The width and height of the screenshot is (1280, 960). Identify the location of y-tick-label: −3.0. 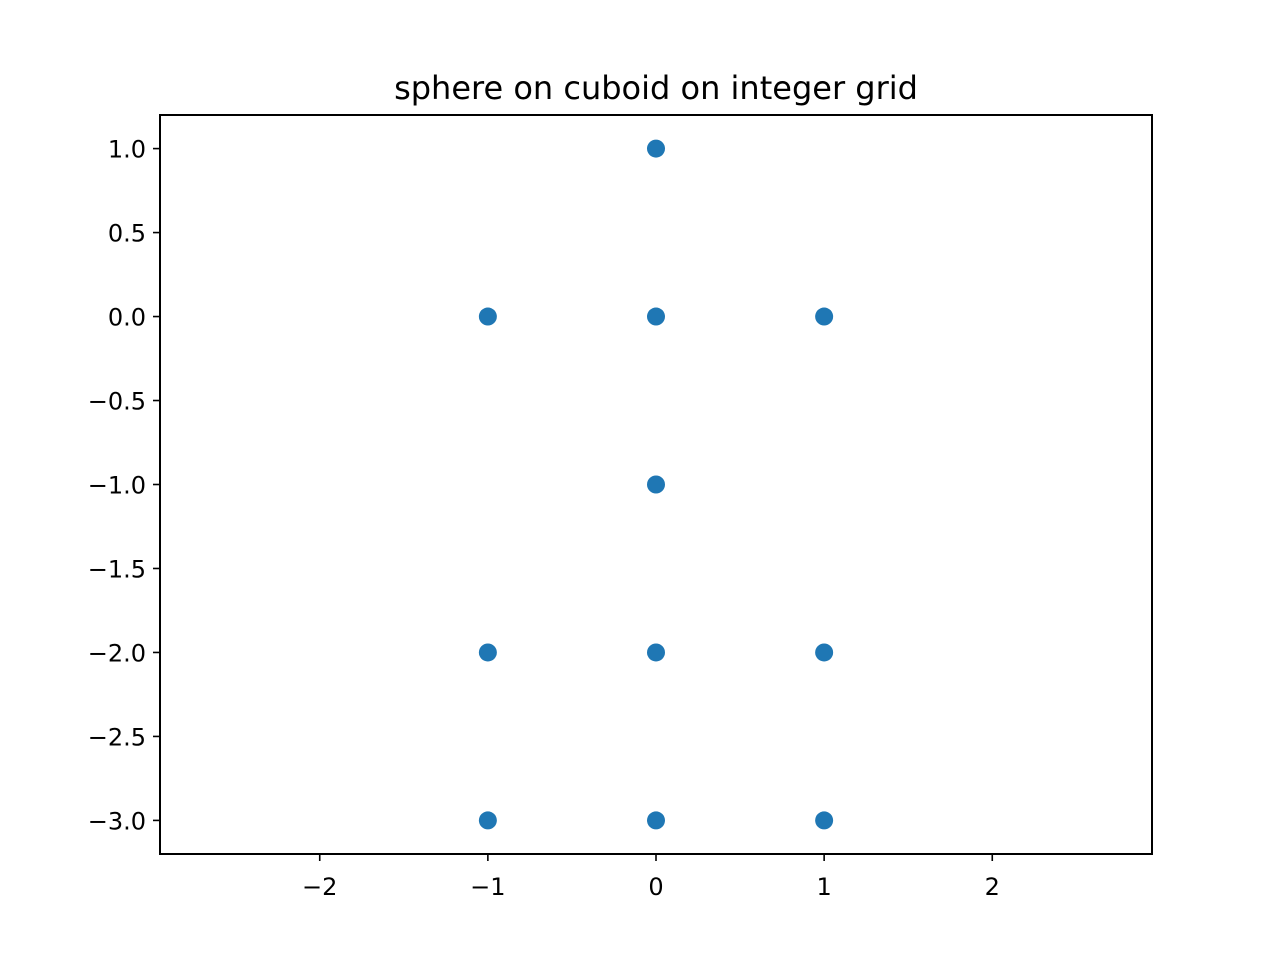
(117, 821).